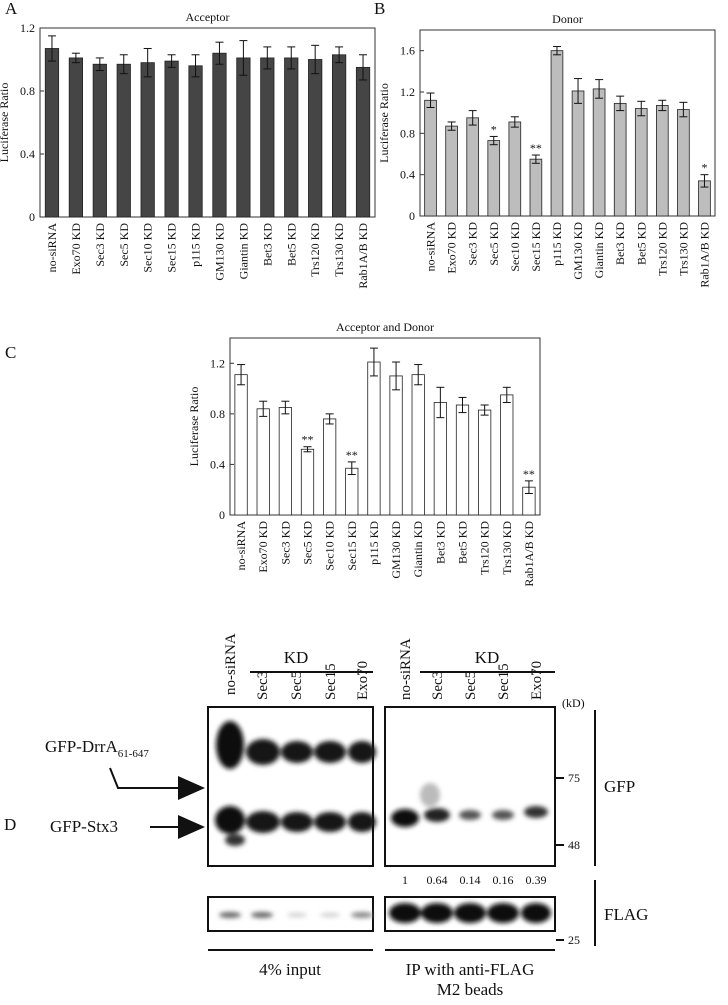 This screenshot has width=728, height=1005. I want to click on lane-label: Exo70, so click(537, 680).